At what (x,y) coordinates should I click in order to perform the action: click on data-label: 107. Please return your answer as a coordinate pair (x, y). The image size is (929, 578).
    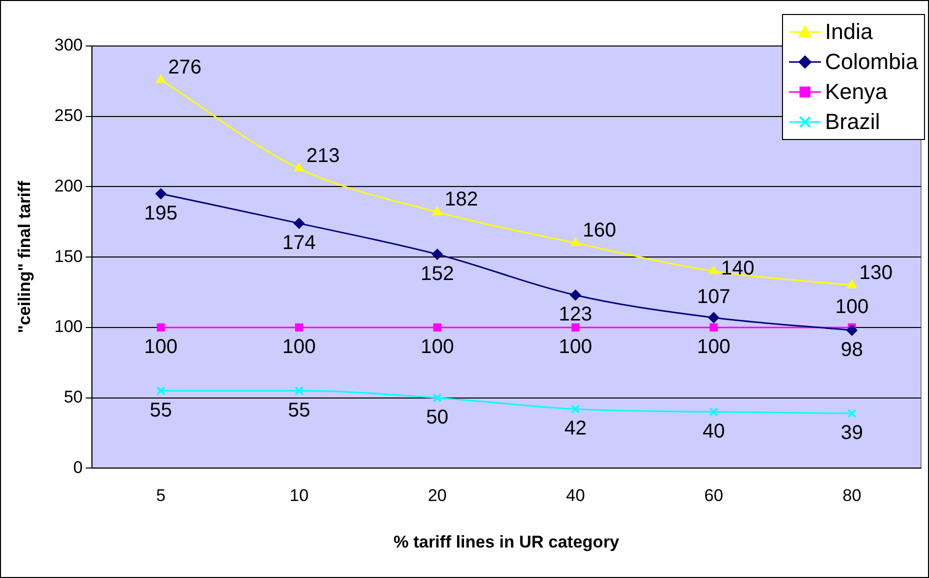
    Looking at the image, I should click on (713, 297).